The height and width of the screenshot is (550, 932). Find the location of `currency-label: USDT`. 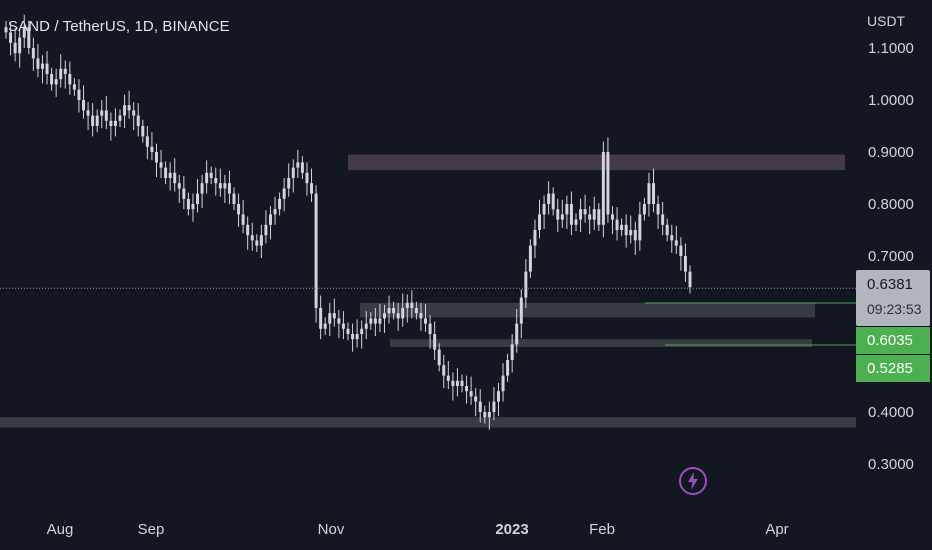

currency-label: USDT is located at coordinates (886, 21).